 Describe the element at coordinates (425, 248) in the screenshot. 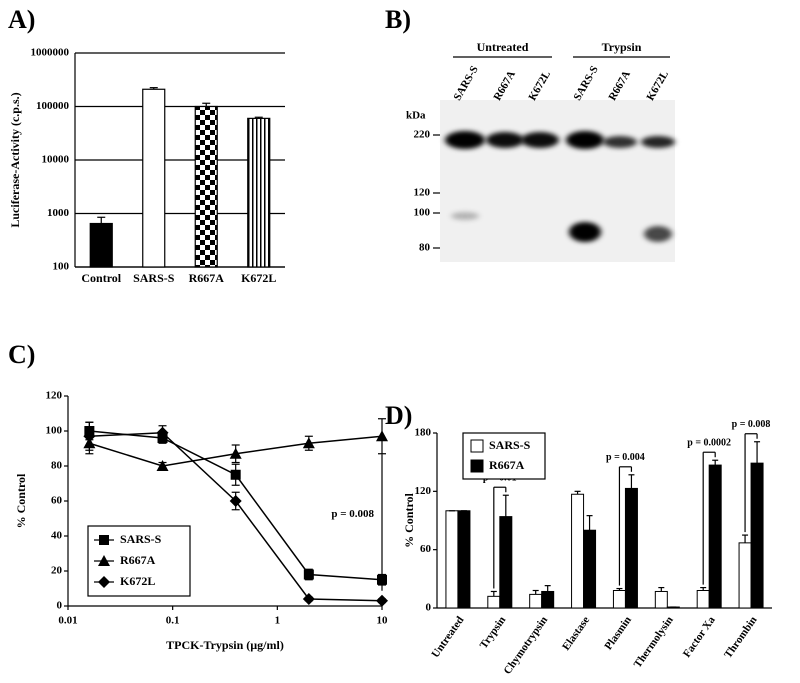

I see `marker-label: 80` at that location.